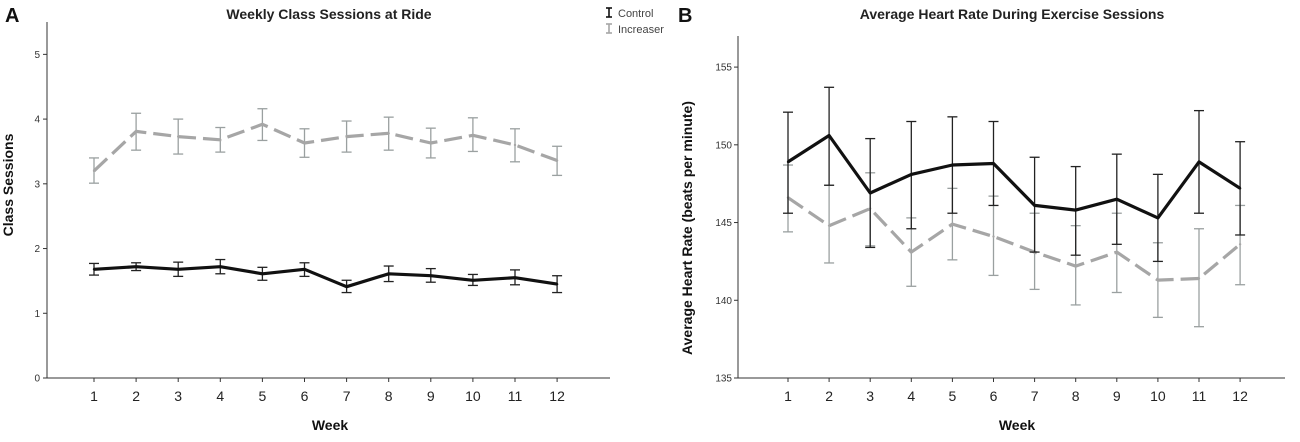  I want to click on y-tick-label: 4, so click(37, 120).